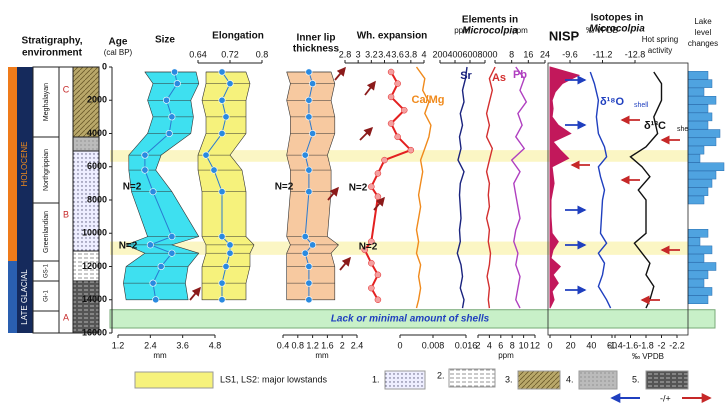 The width and height of the screenshot is (728, 412). I want to click on lithology, so click(86, 144).